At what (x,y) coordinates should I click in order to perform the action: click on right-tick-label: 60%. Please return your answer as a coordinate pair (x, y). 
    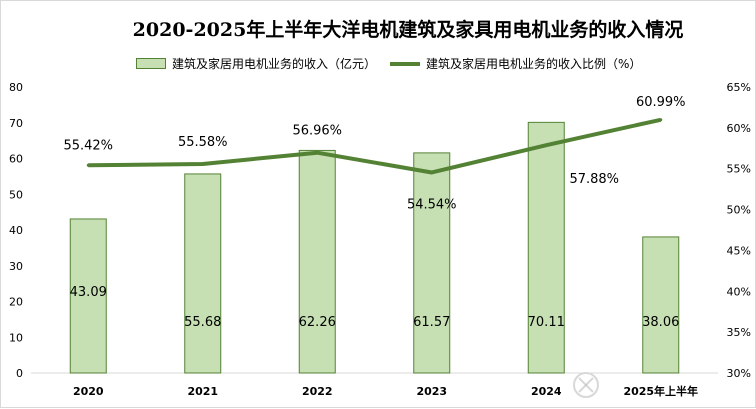
    Looking at the image, I should click on (739, 128).